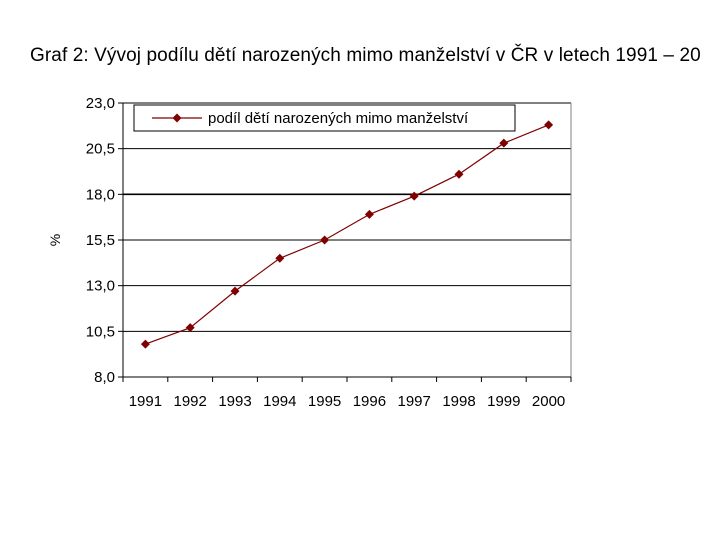 The image size is (720, 540). I want to click on y-tick-label: 18,0, so click(100, 194).